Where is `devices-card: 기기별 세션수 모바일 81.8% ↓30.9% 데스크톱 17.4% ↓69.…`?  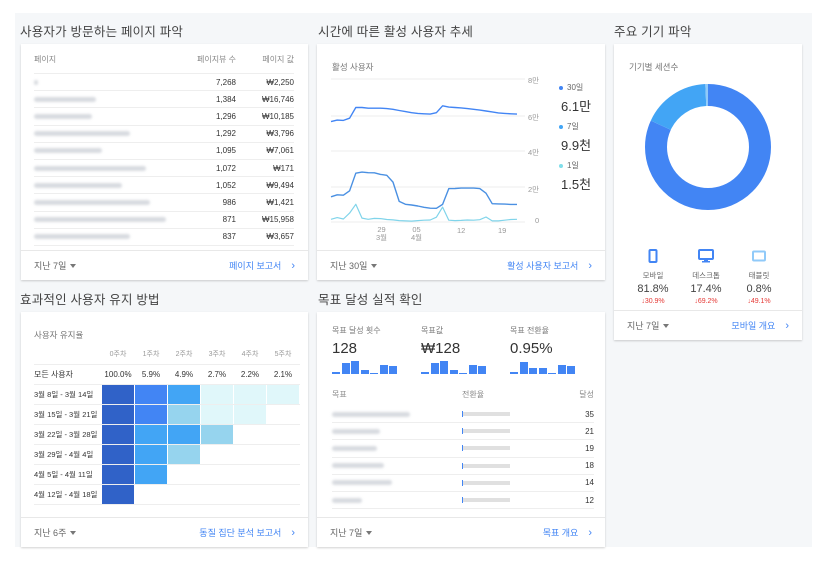
devices-card: 기기별 세션수 모바일 81.8% ↓30.9% 데스크톱 17.4% ↓69.… is located at coordinates (708, 192).